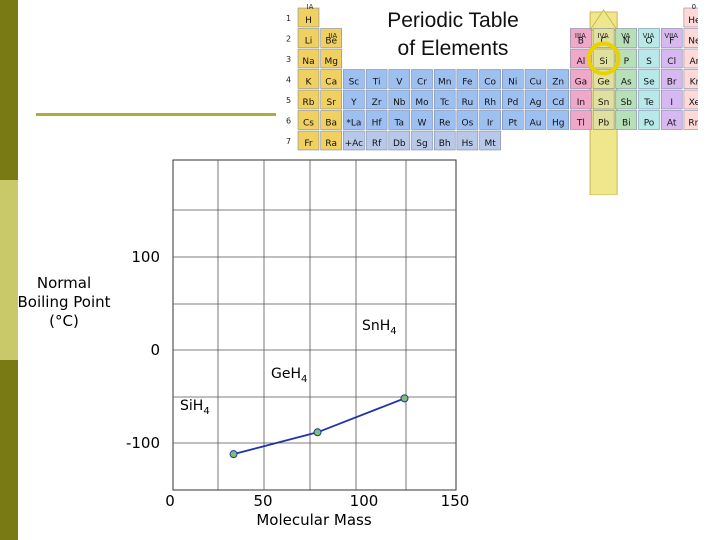 The width and height of the screenshot is (720, 540). Describe the element at coordinates (625, 36) in the screenshot. I see `group-label-4: VA` at that location.